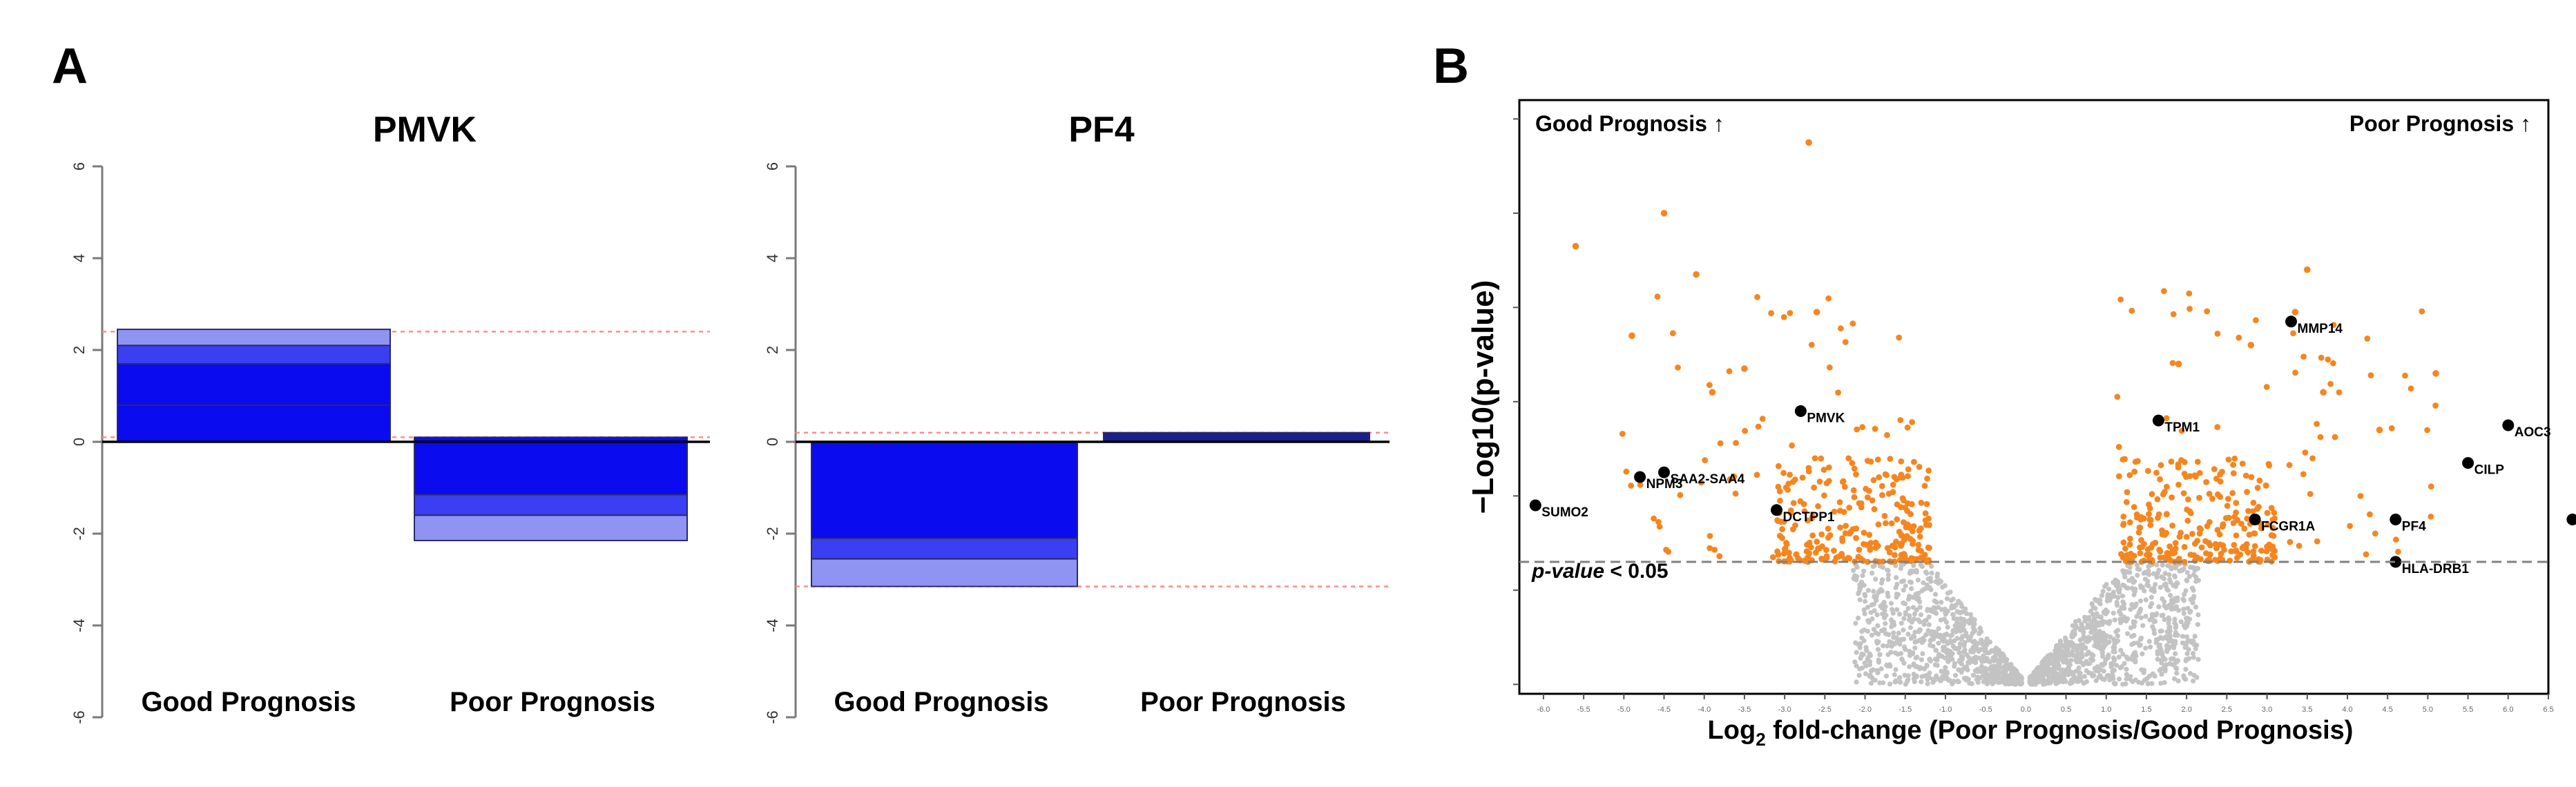  What do you see at coordinates (2158, 420) in the screenshot?
I see `labeled-gene-point` at bounding box center [2158, 420].